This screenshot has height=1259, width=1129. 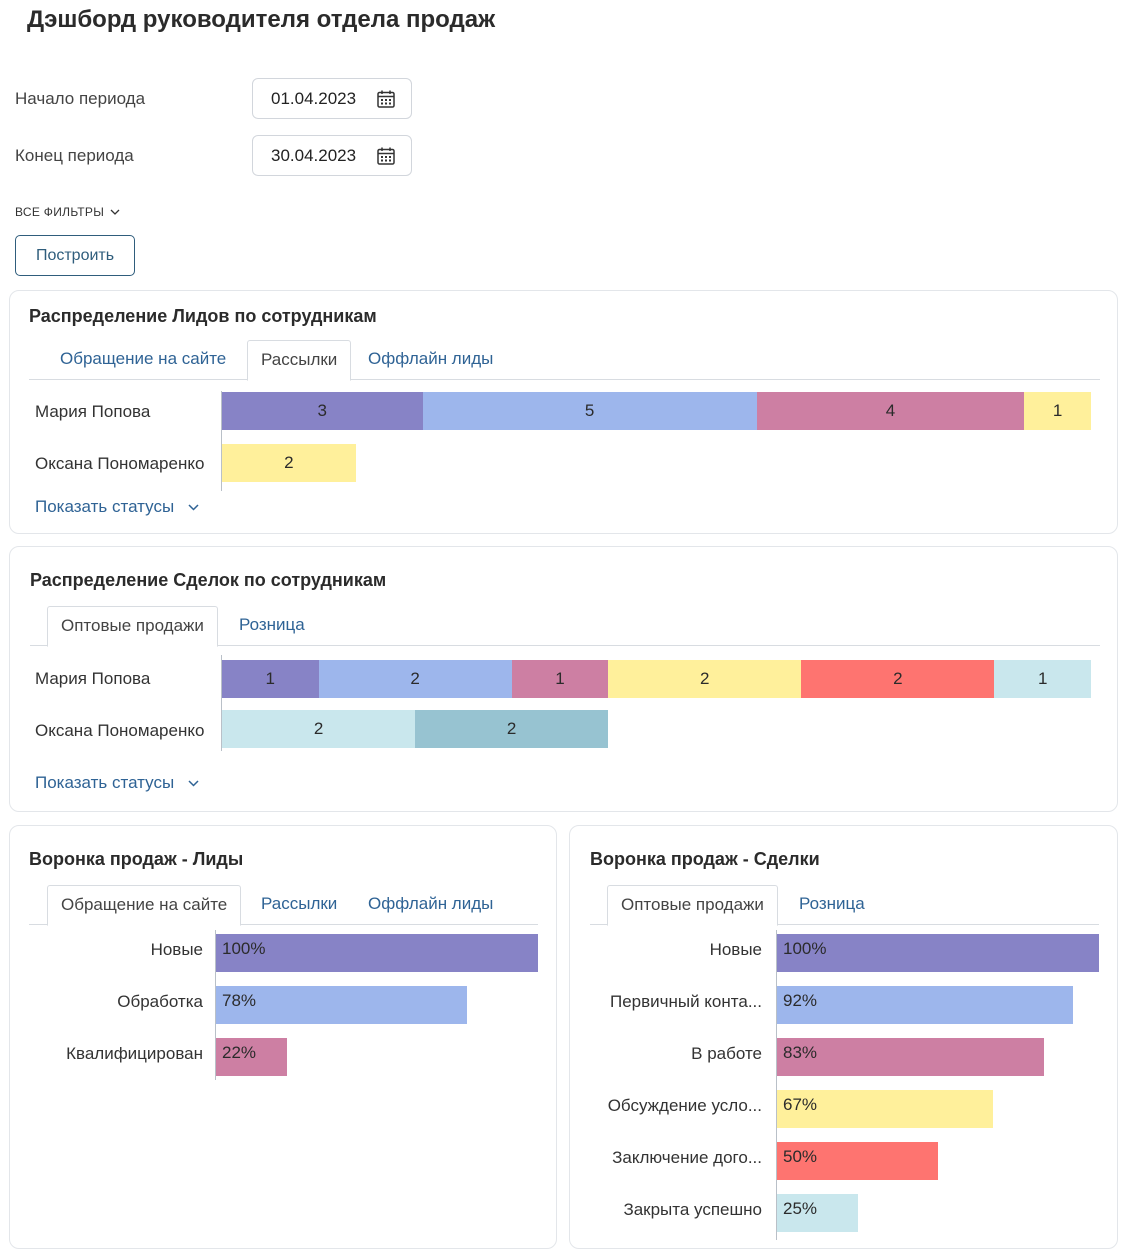 I want to click on funnel-leads-tabs: Обращение на сайте Рассылки Оффлайн лиды, so click(x=283, y=905).